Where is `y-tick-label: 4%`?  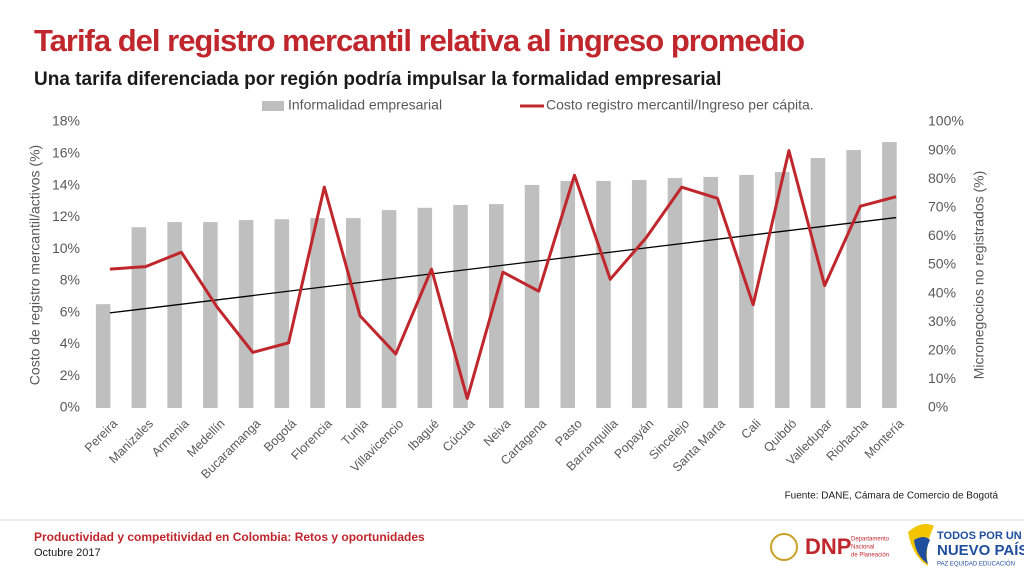 y-tick-label: 4% is located at coordinates (70, 343).